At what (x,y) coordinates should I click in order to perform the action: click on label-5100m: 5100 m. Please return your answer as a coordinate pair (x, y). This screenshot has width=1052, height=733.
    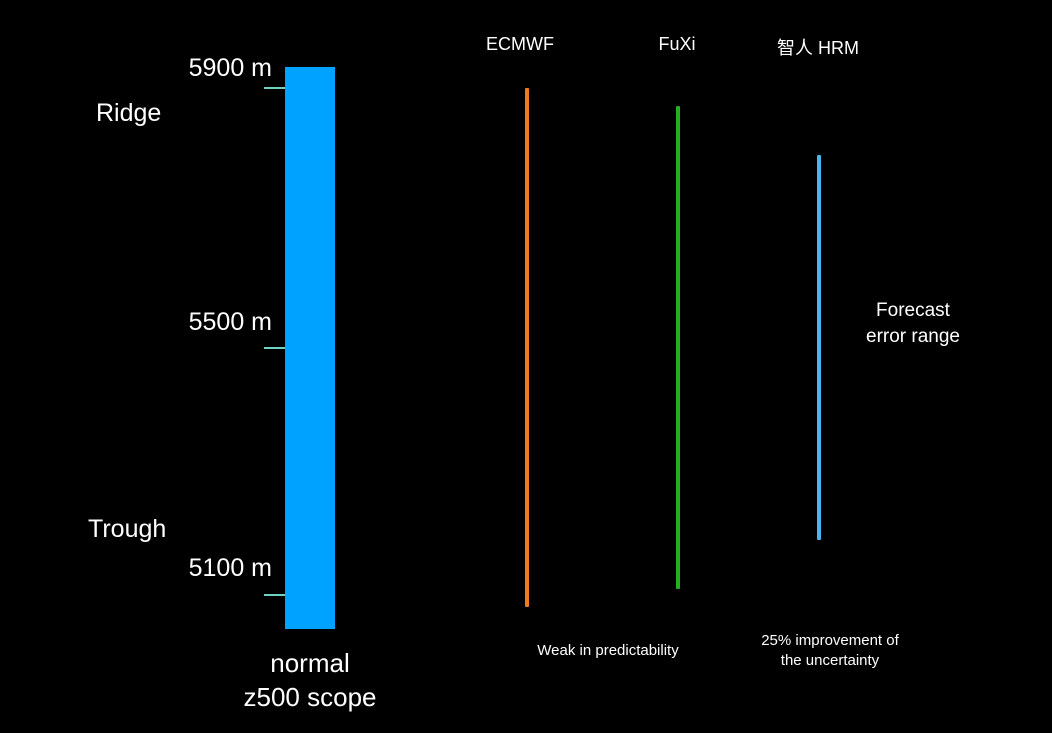
    Looking at the image, I should click on (230, 568).